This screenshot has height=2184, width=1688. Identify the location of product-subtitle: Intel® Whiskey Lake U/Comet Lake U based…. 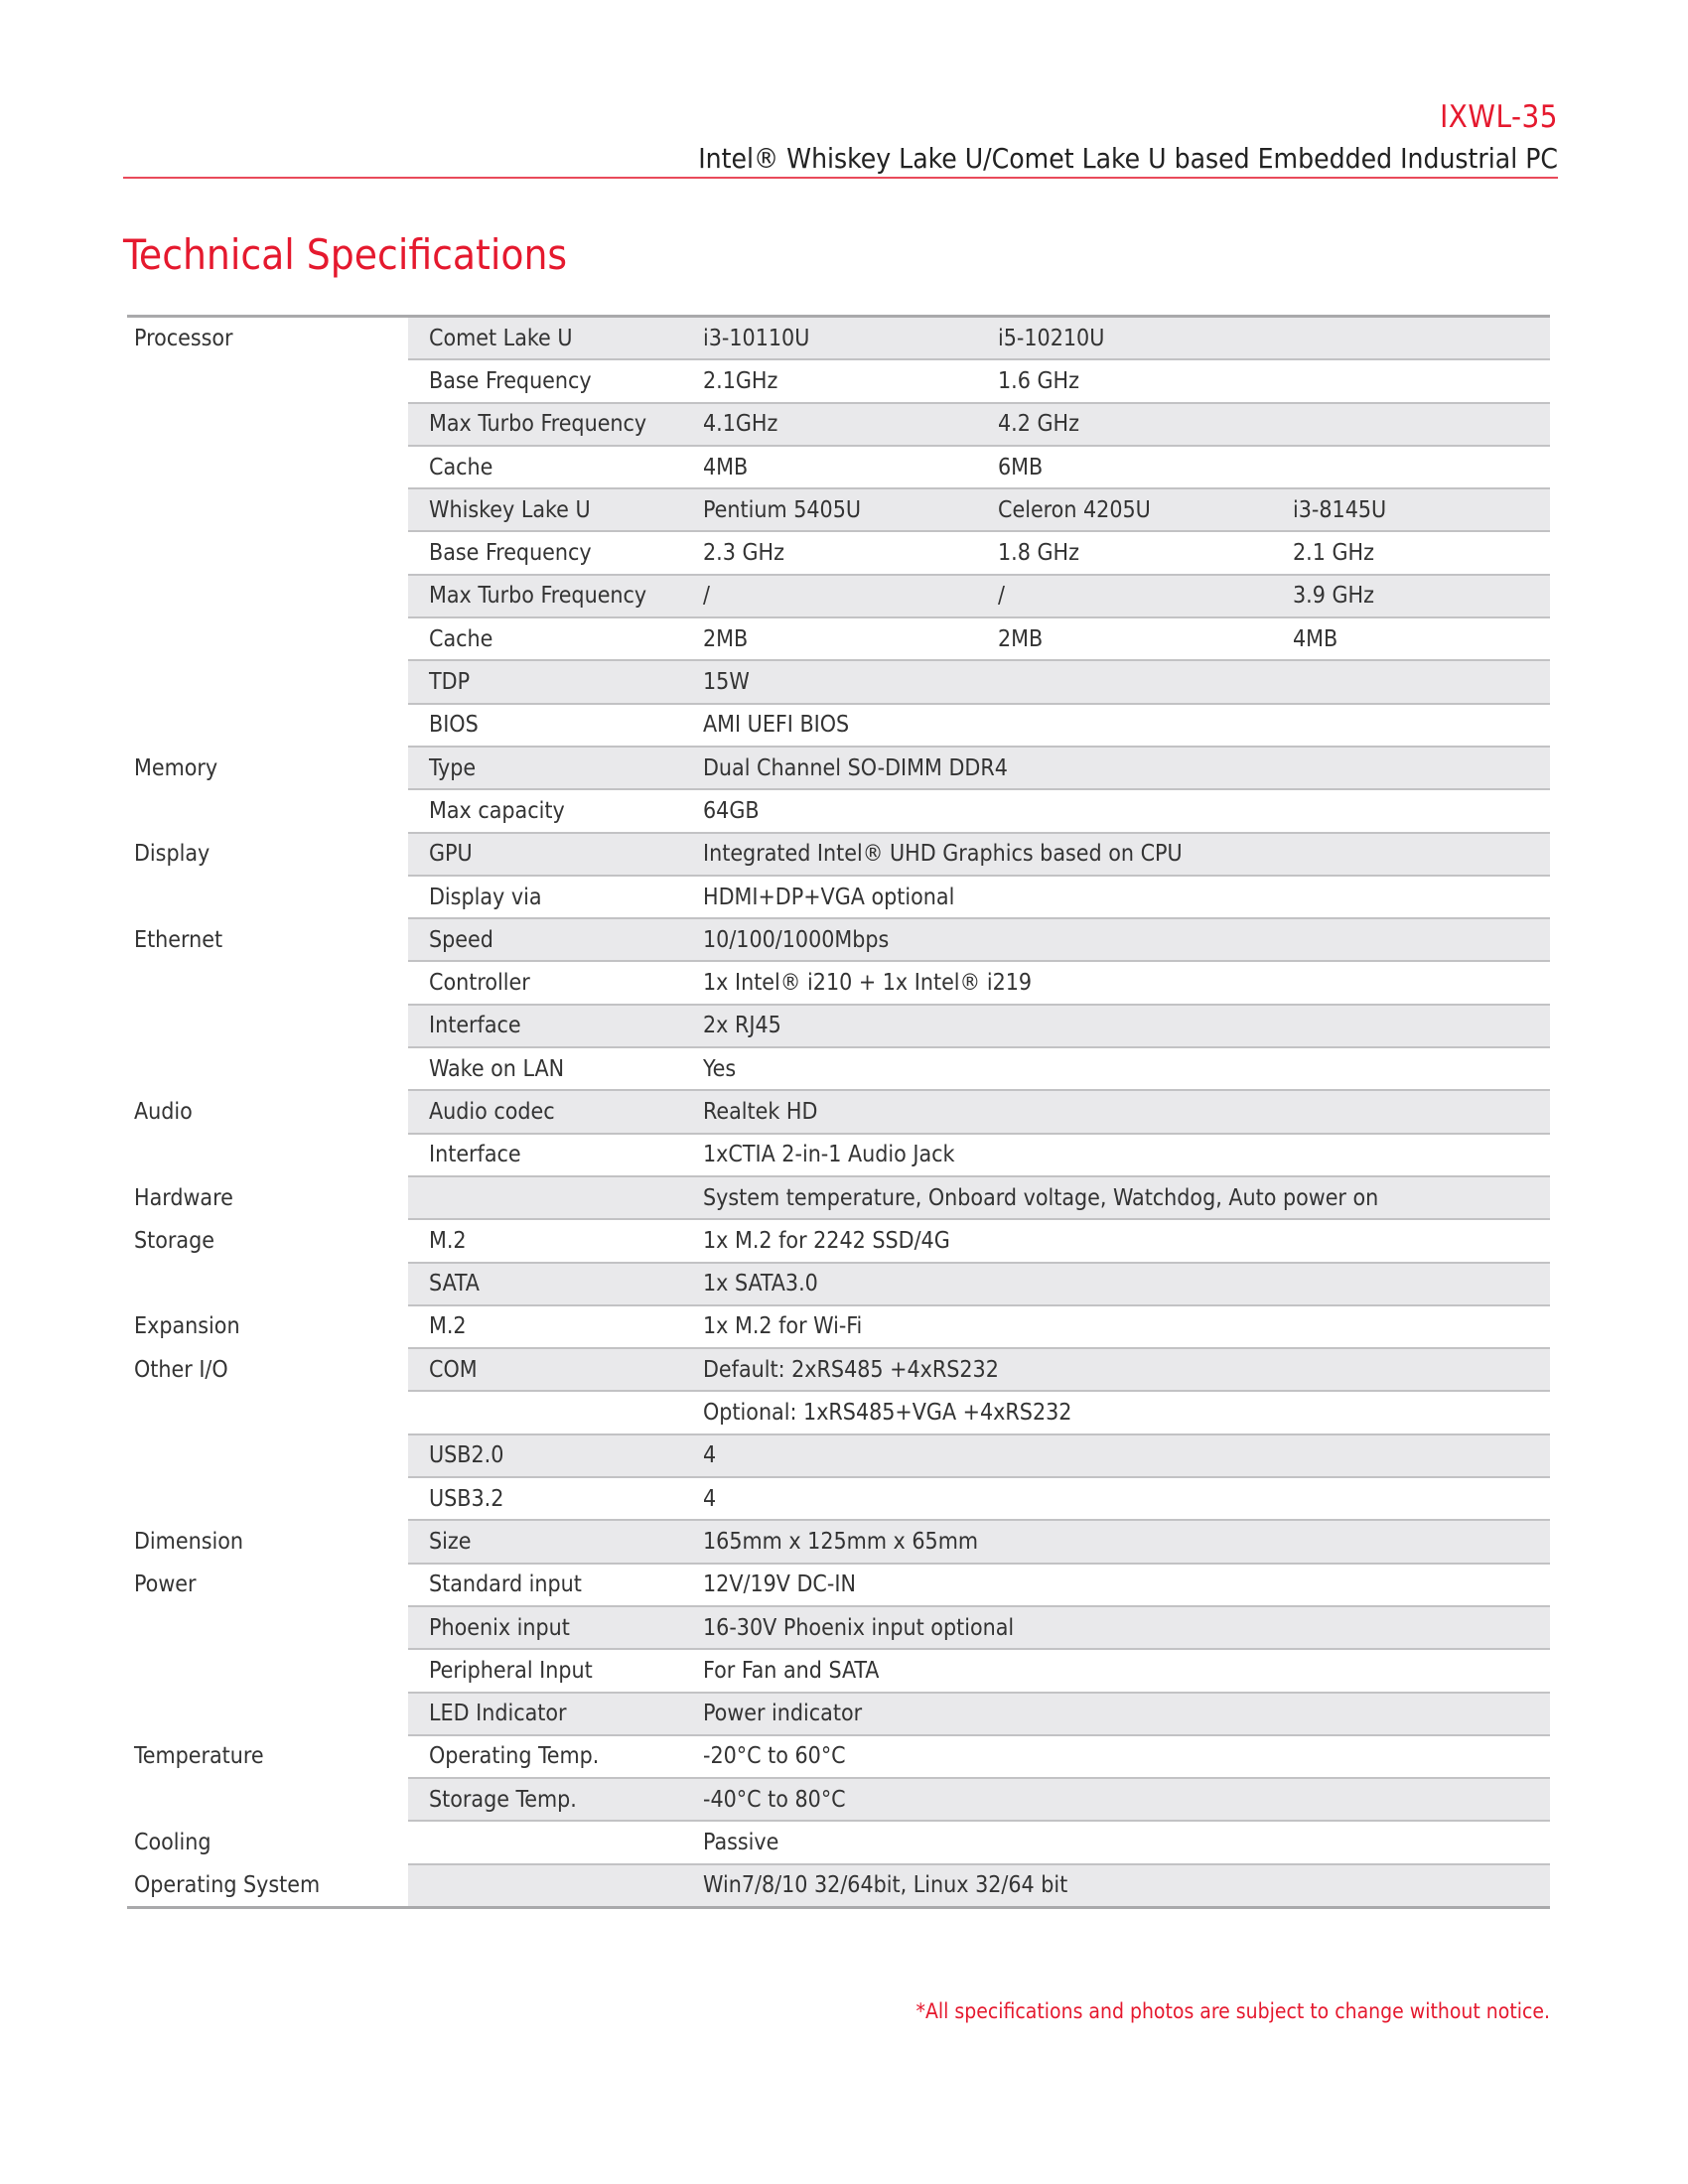
(1128, 158).